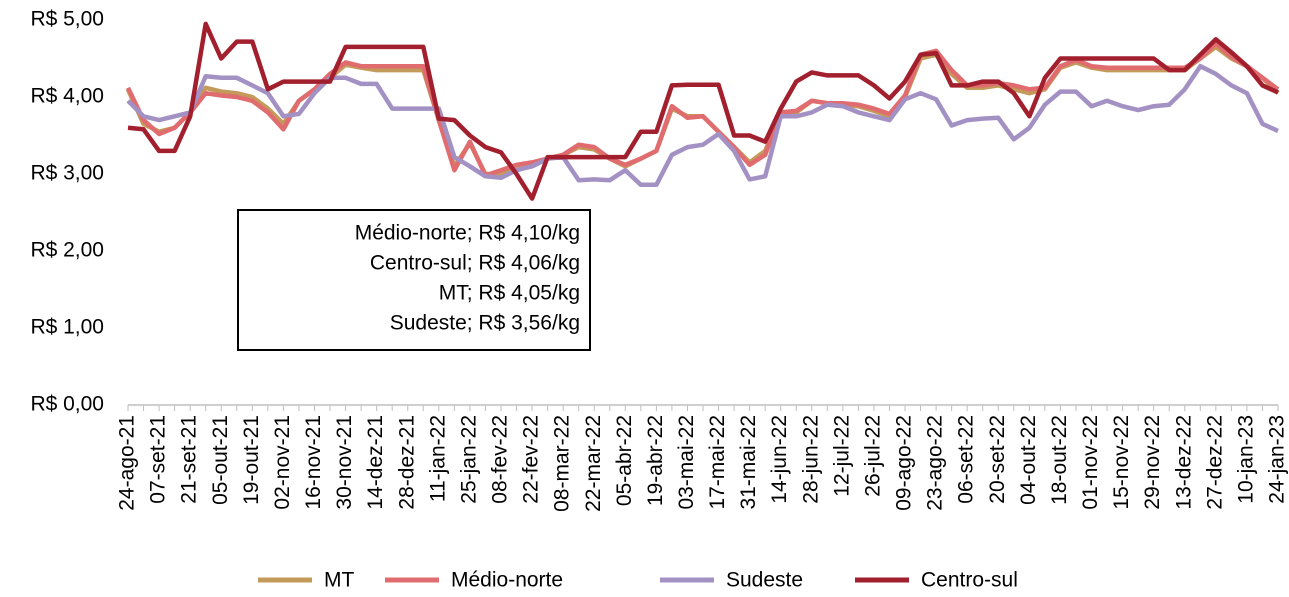 This screenshot has width=1289, height=597. What do you see at coordinates (717, 462) in the screenshot?
I see `x-tick-label: 17-mai-22` at bounding box center [717, 462].